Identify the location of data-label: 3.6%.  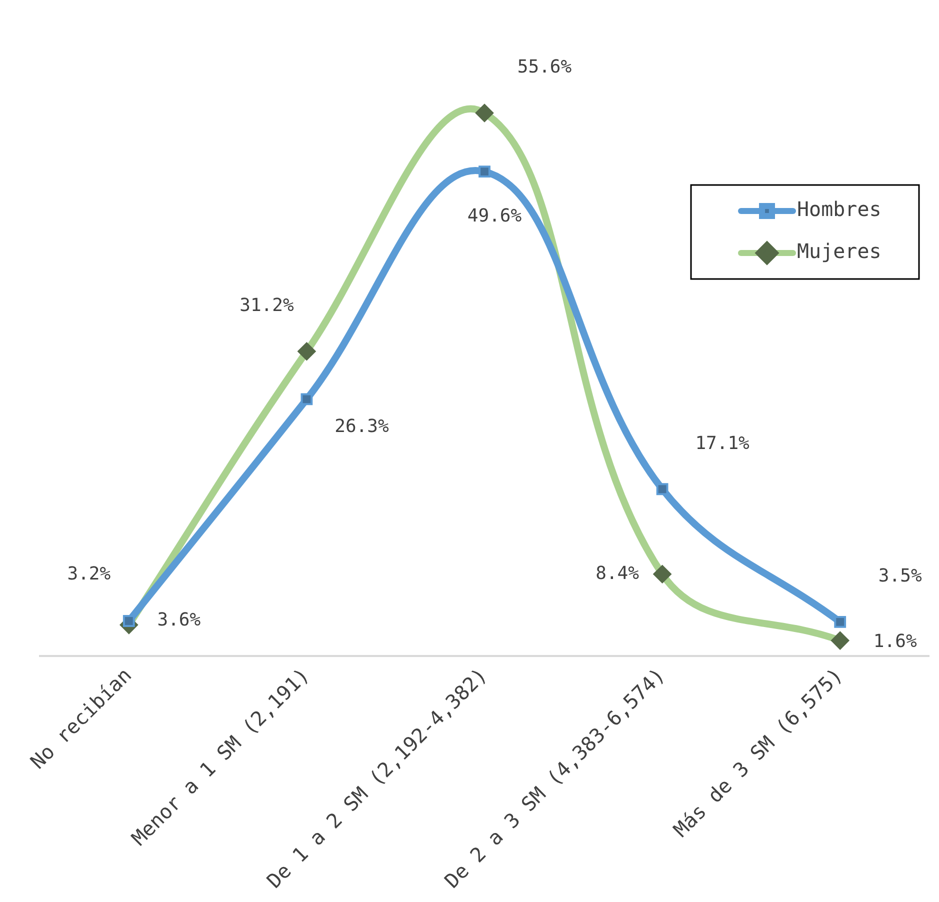
(179, 620).